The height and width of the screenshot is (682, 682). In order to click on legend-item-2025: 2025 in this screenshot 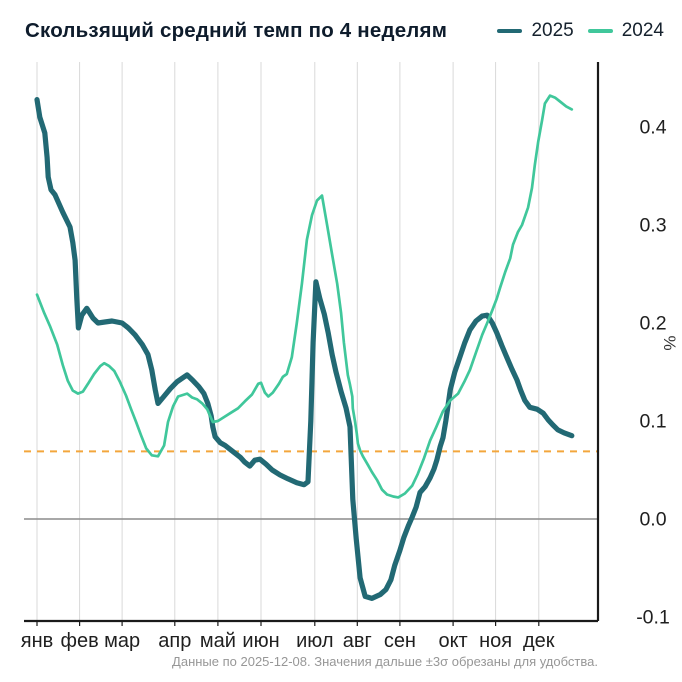, I will do `click(535, 31)`.